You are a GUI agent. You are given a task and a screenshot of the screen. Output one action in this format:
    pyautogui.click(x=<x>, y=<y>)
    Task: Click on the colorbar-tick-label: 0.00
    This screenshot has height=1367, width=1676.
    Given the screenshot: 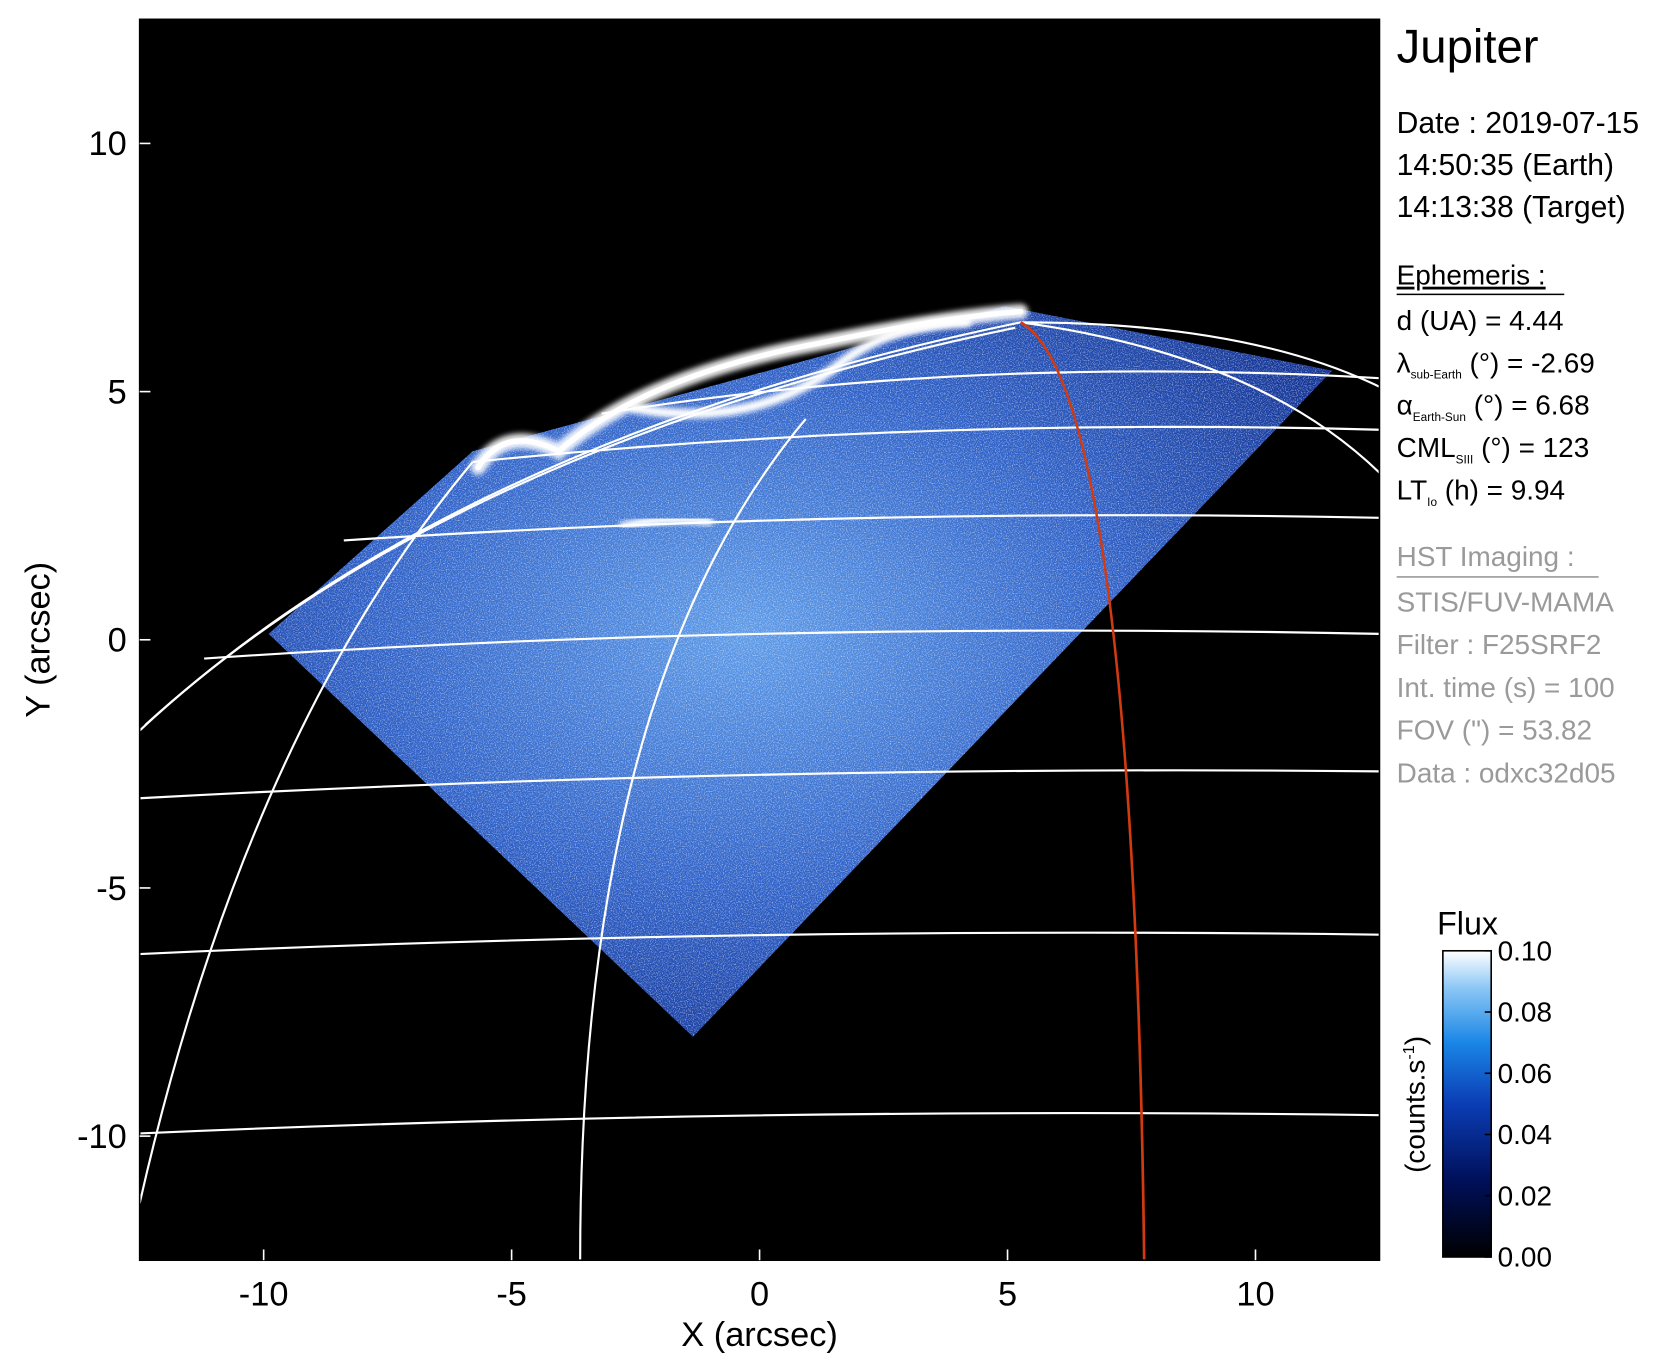 What is the action you would take?
    pyautogui.click(x=1525, y=1257)
    